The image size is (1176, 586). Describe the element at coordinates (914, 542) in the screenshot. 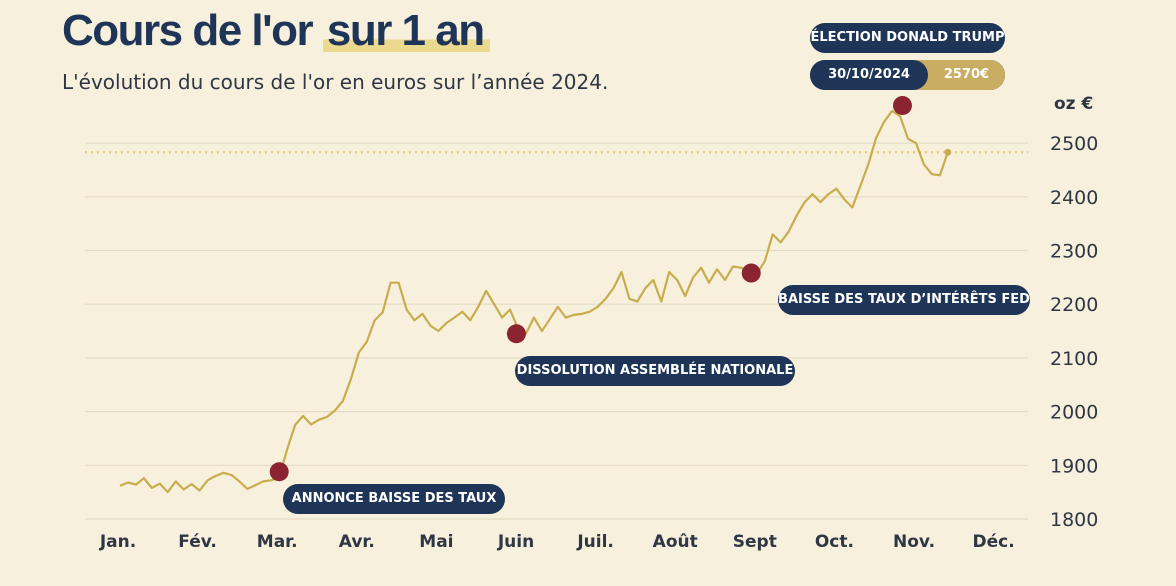

I see `x-tick-10: Nov.` at that location.